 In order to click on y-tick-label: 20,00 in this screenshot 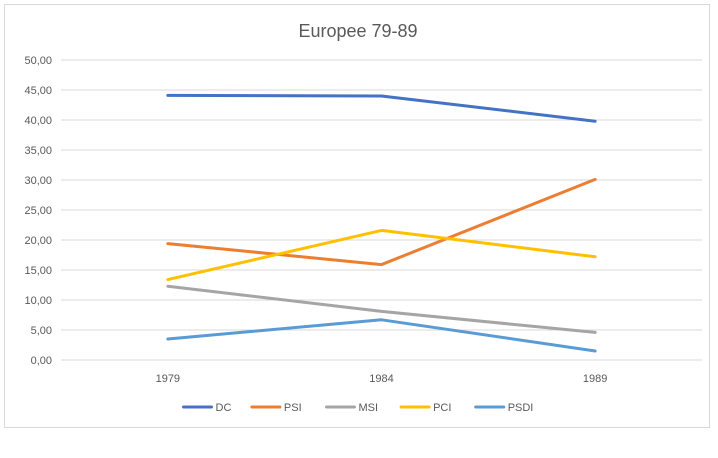, I will do `click(38, 241)`.